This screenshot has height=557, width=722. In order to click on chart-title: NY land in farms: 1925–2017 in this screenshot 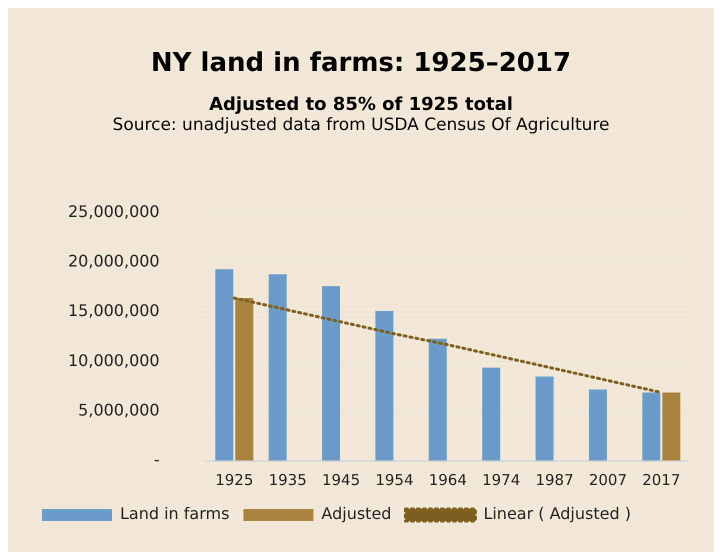, I will do `click(361, 63)`.